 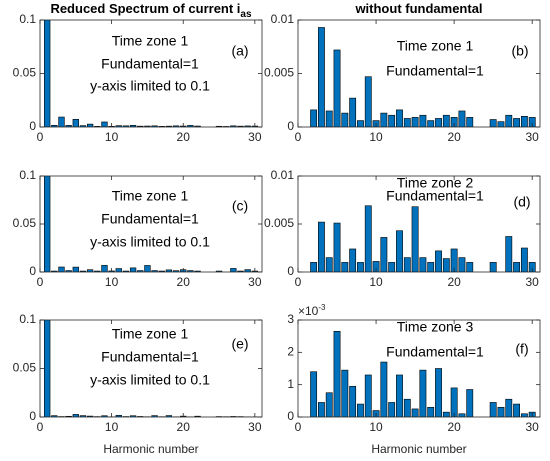 I want to click on axes-box, so click(x=419, y=368).